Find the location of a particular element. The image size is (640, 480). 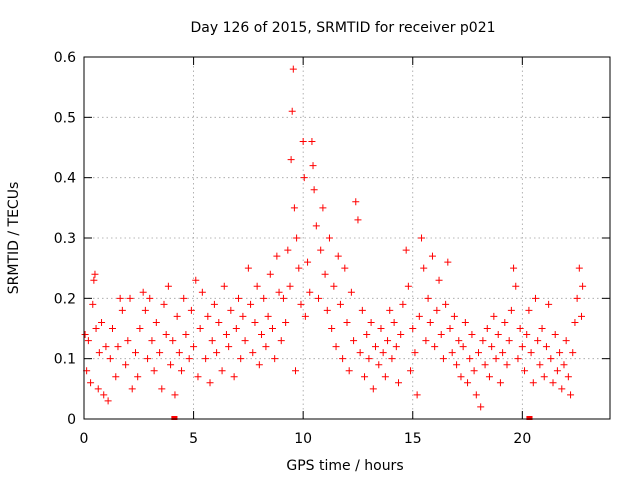

y-tick-label: 0 is located at coordinates (71, 420).